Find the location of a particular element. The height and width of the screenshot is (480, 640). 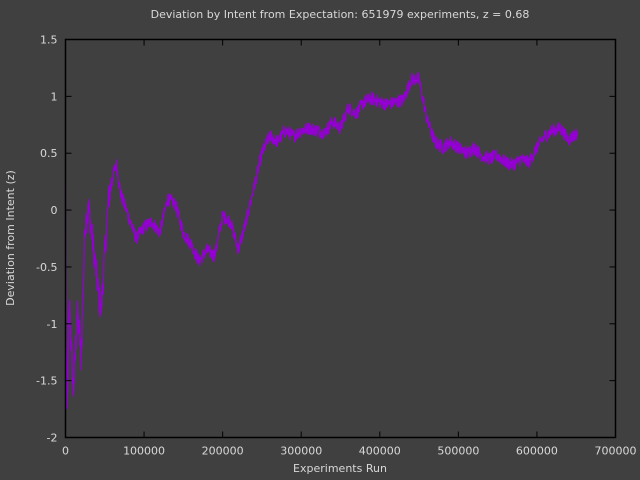

y-tick-label: 1 is located at coordinates (54, 96).